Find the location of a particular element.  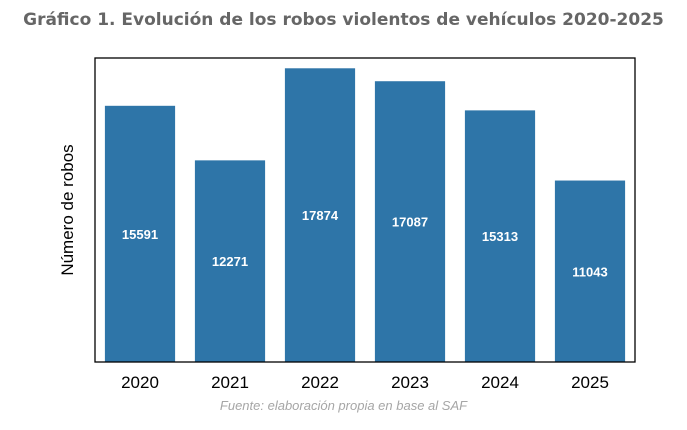

bar-2023 is located at coordinates (410, 221).